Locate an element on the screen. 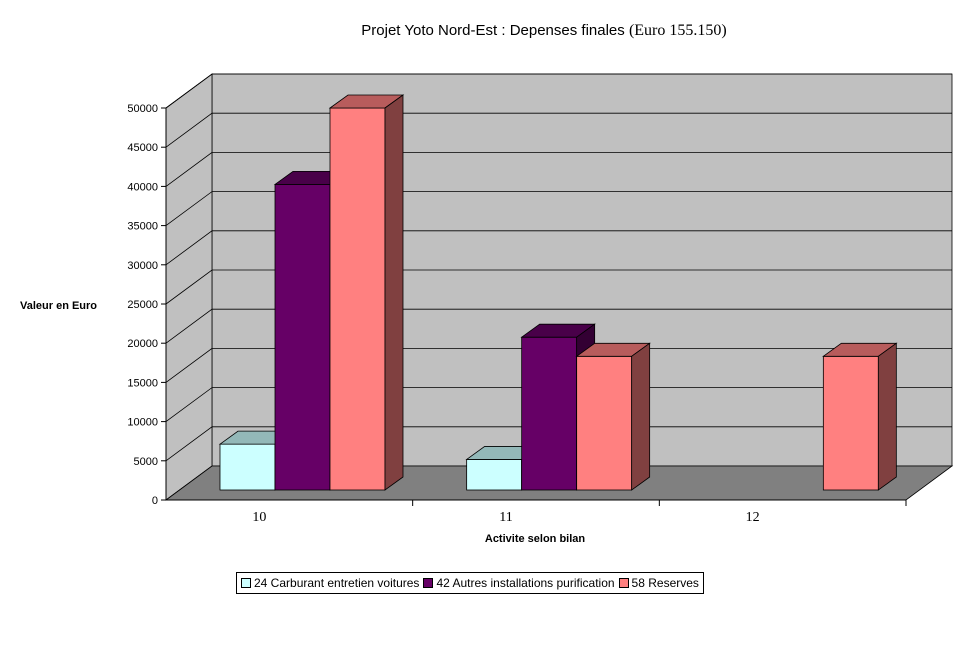 The image size is (970, 651). chart-title-main: Projet Yoto Nord-Est : Depenses finales is located at coordinates (495, 30).